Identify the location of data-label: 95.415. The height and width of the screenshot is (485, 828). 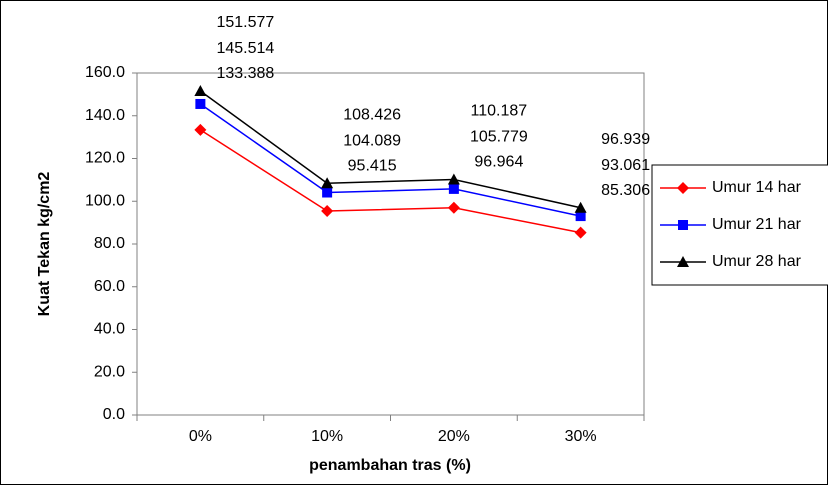
(372, 165).